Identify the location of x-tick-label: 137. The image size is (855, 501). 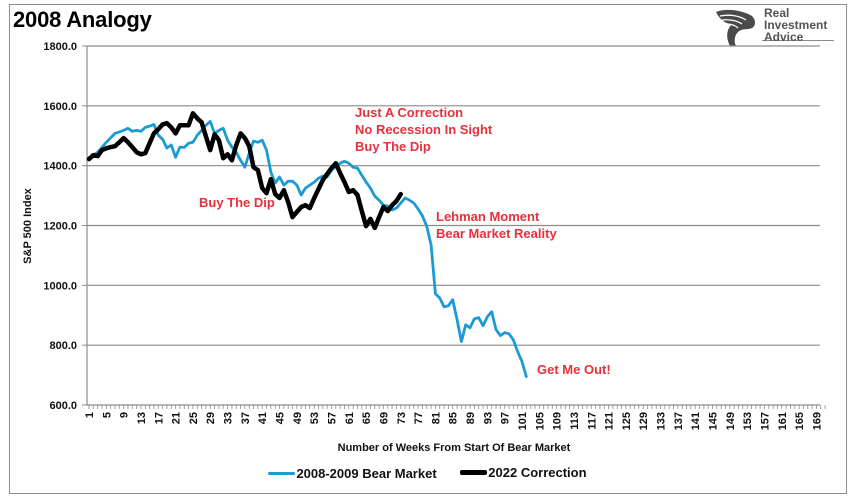
(679, 421).